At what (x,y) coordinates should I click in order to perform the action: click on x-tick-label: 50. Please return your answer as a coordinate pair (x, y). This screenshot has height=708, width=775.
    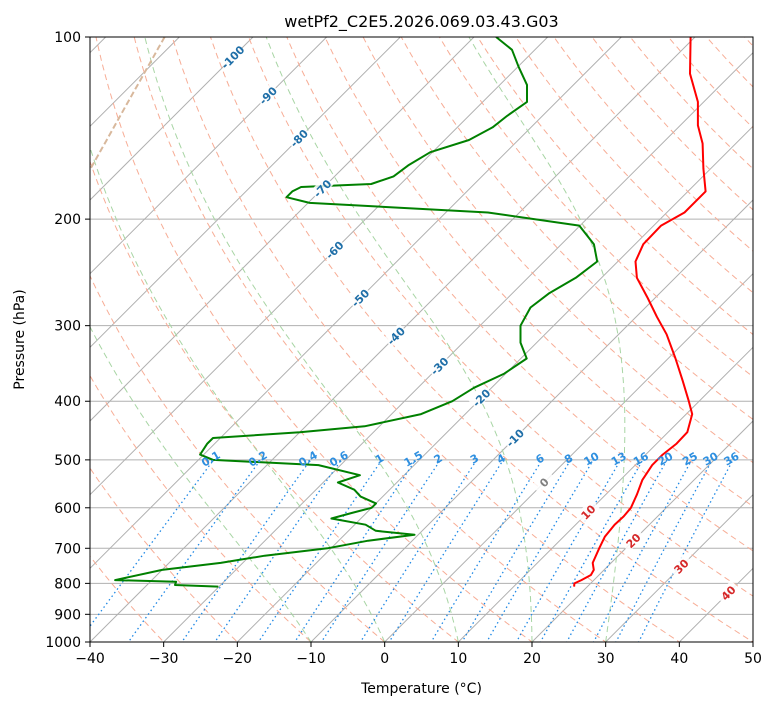
    Looking at the image, I should click on (753, 659).